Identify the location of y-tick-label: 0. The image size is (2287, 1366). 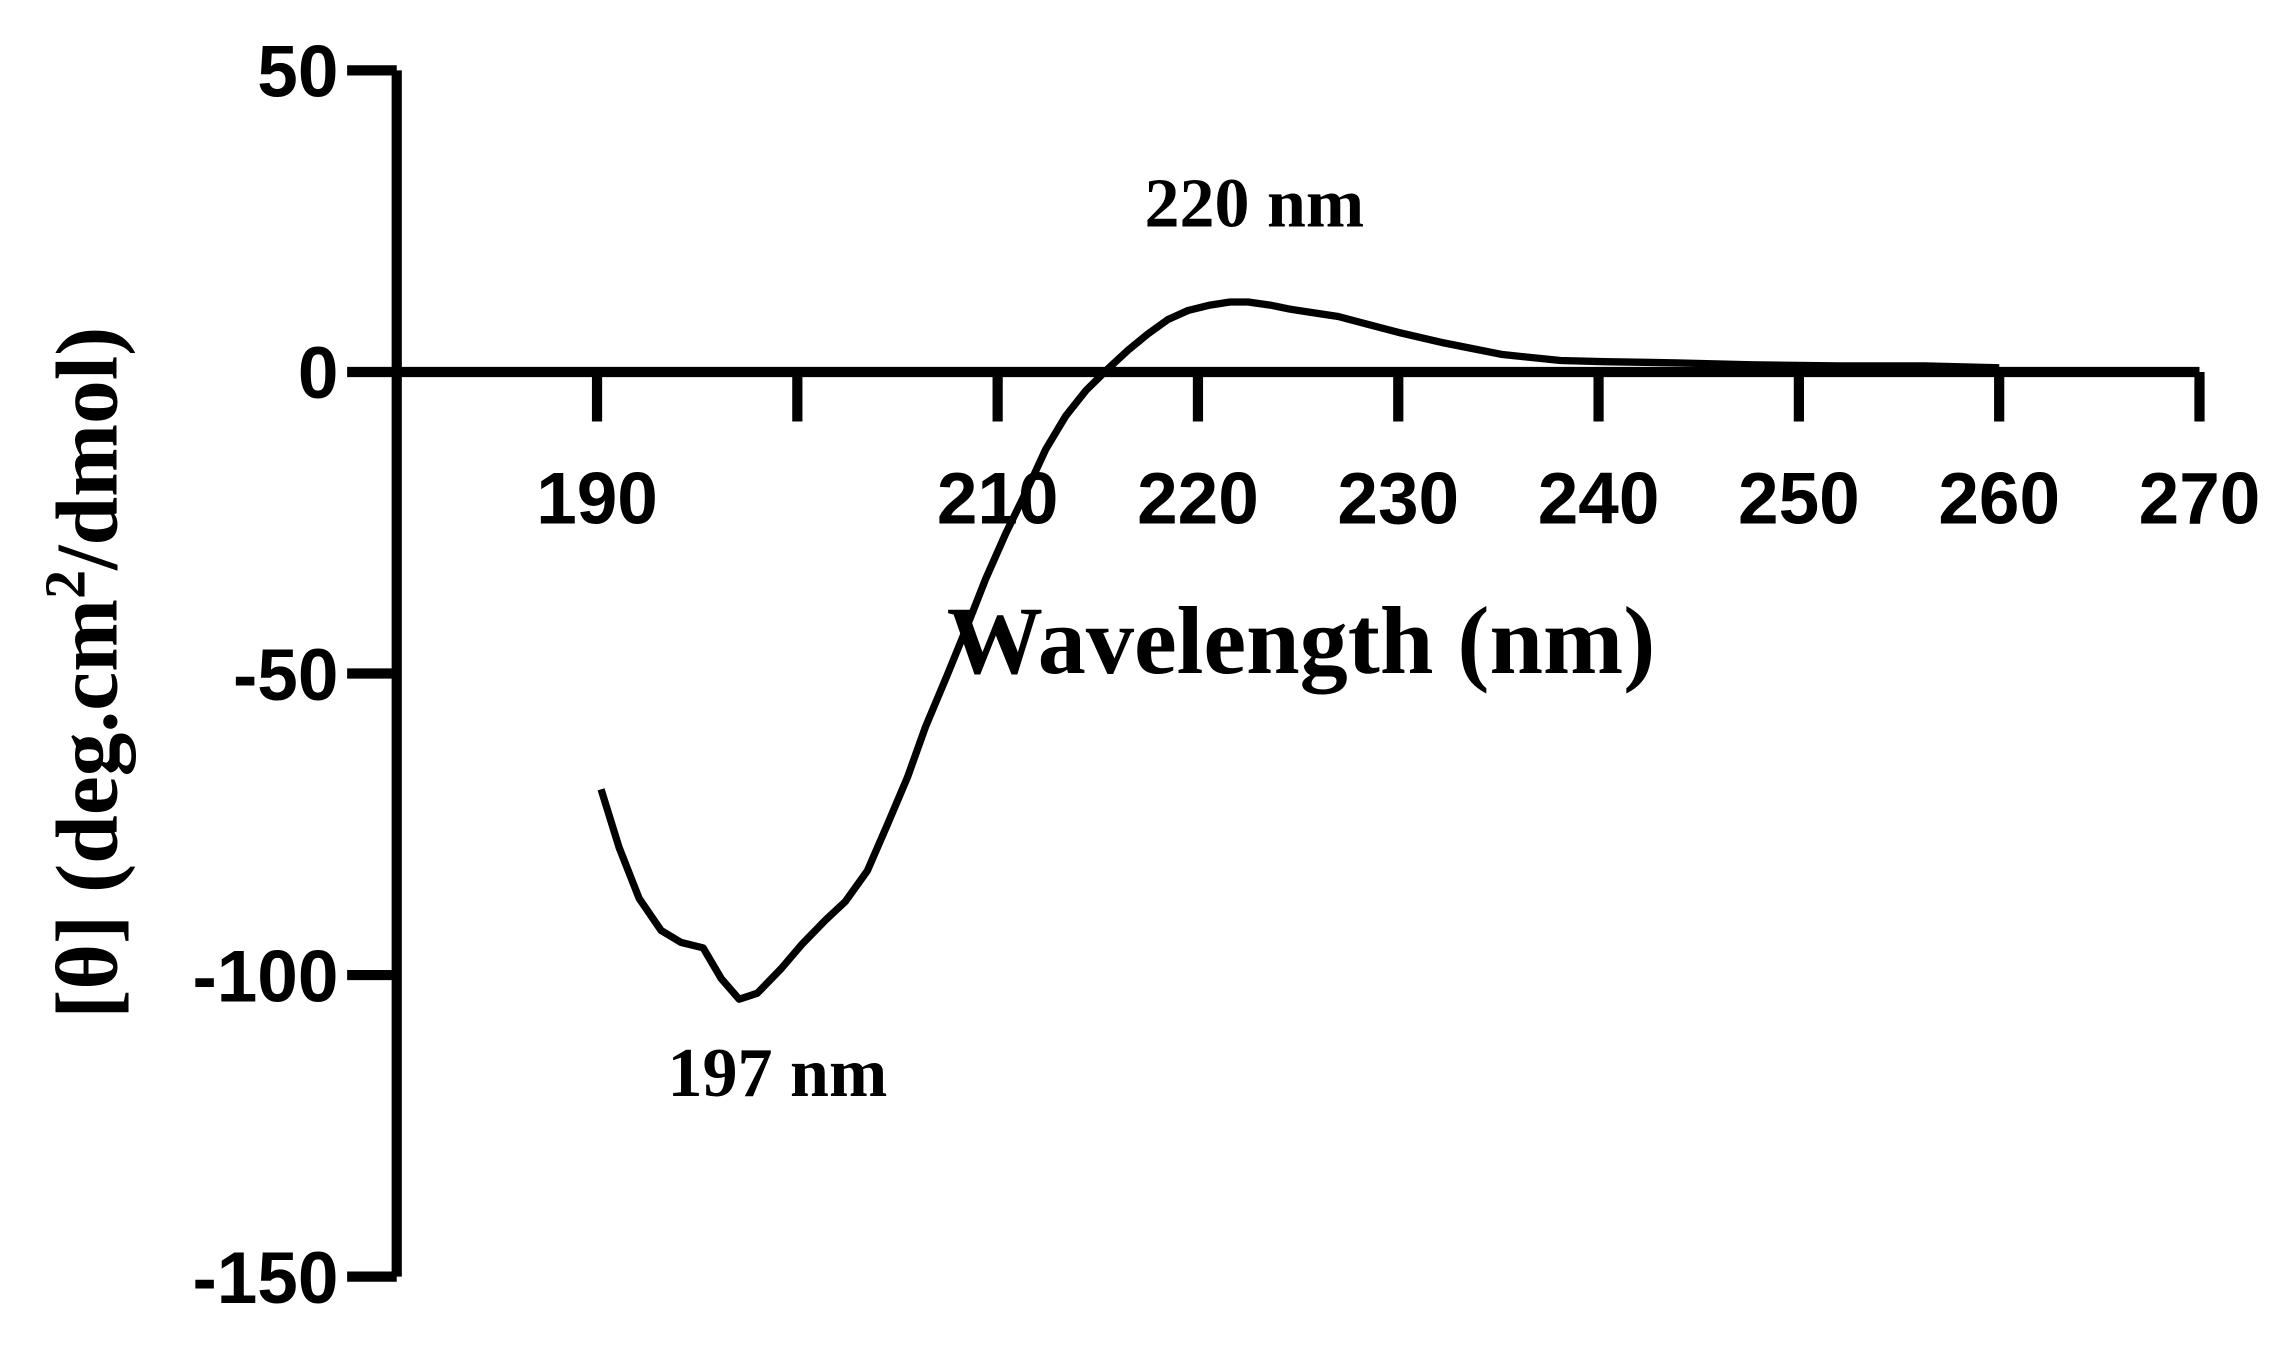
(318, 373).